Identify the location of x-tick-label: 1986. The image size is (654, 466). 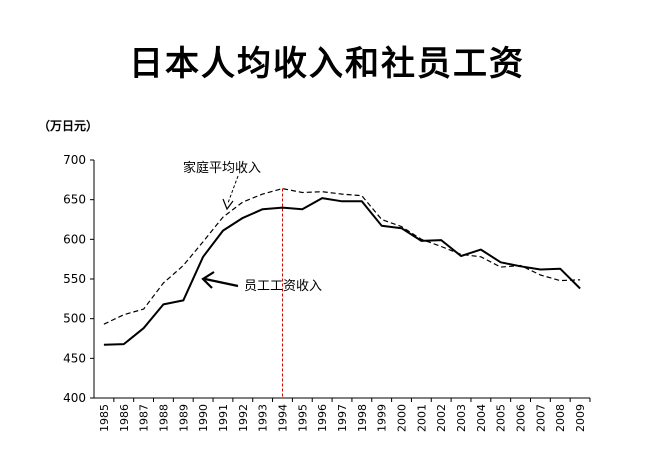
(124, 418).